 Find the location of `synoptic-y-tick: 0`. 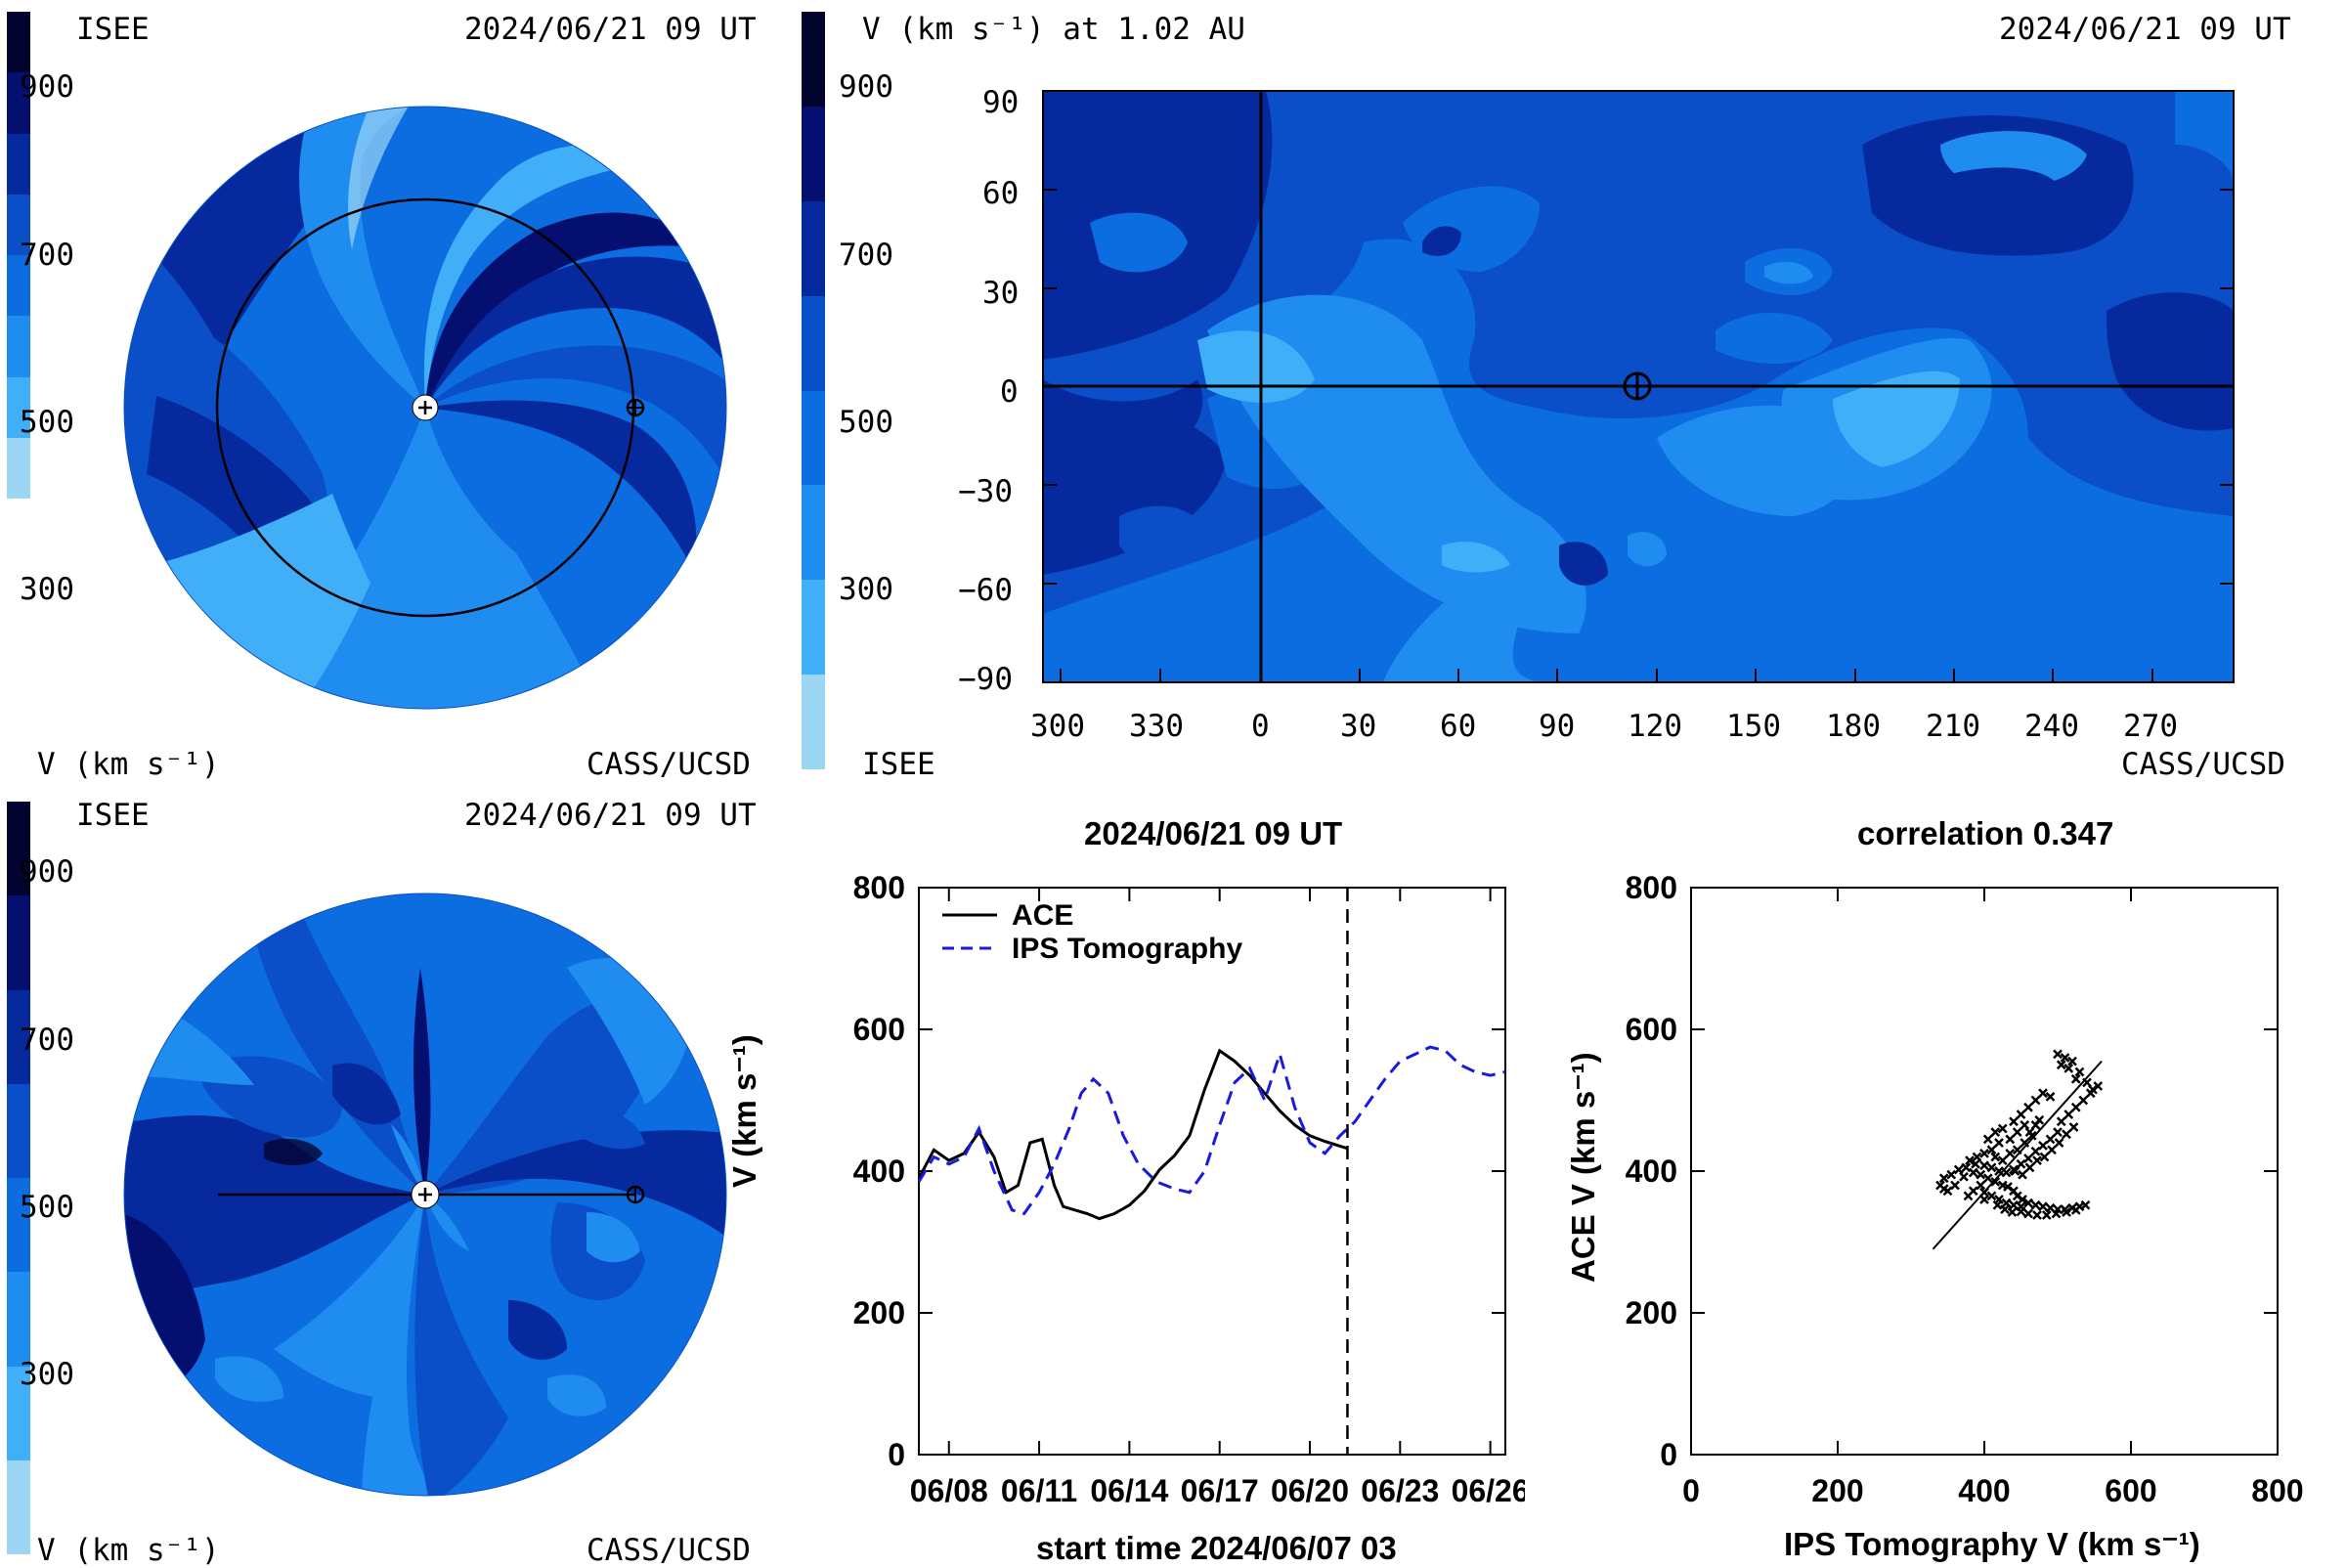

synoptic-y-tick: 0 is located at coordinates (1010, 392).